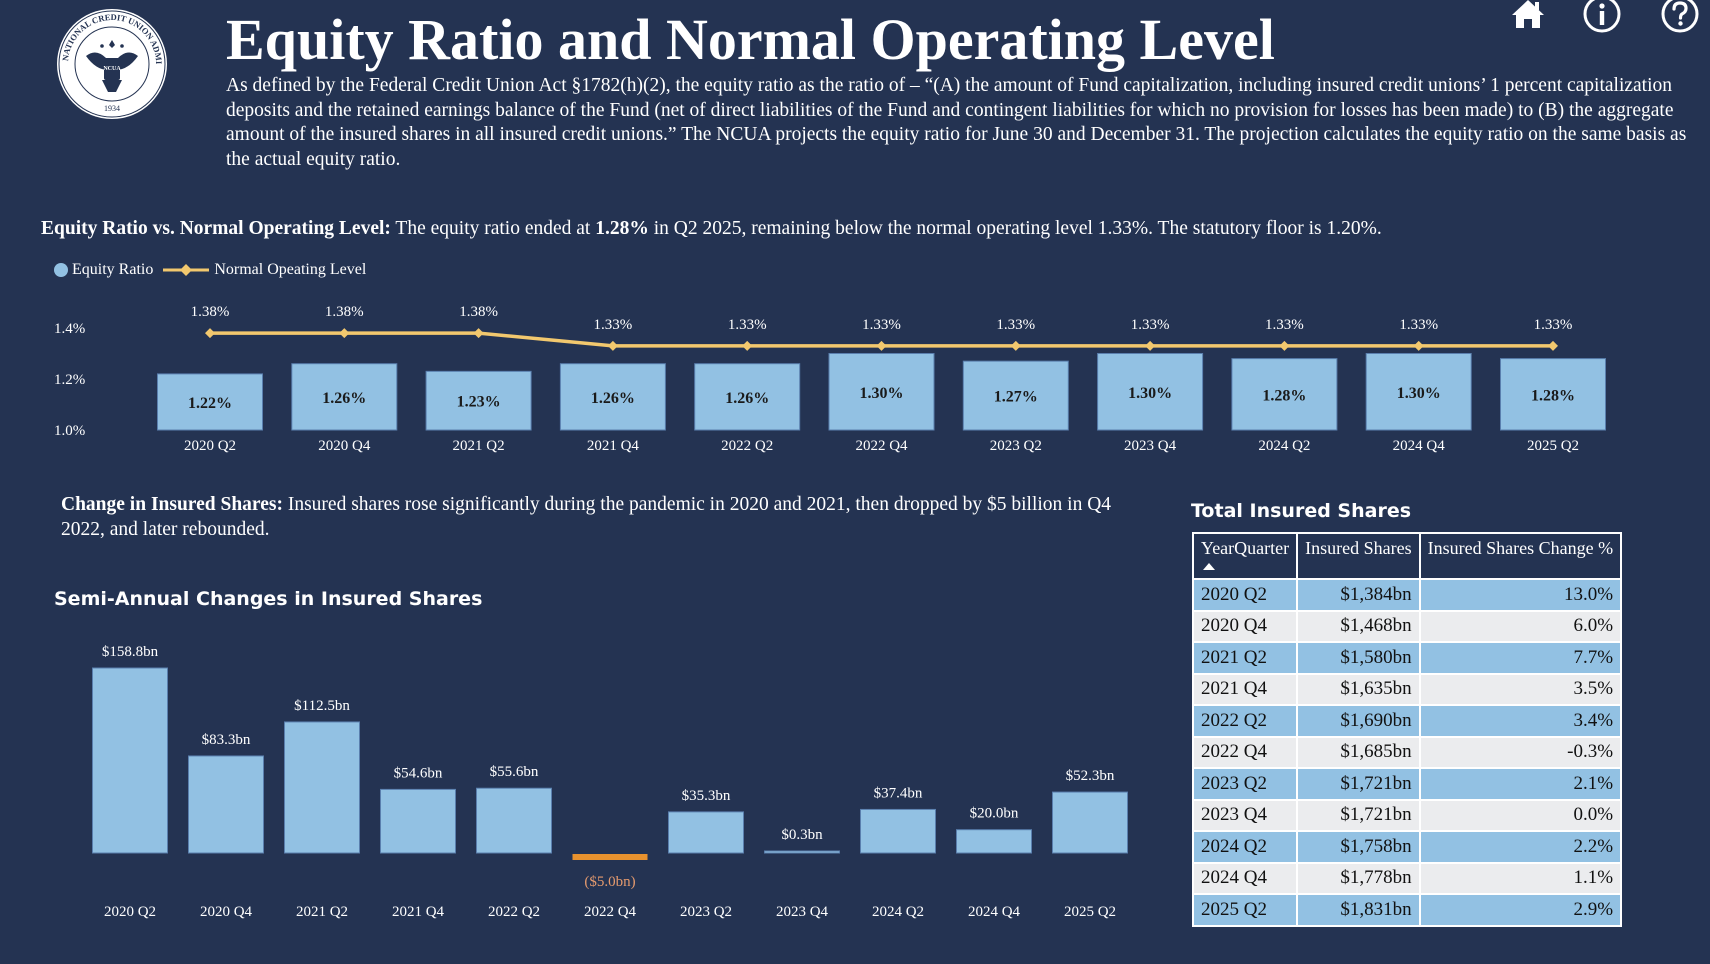 This screenshot has width=1710, height=964. I want to click on table-row: 2024 Q2 $1,758bn 2.2%, so click(1407, 847).